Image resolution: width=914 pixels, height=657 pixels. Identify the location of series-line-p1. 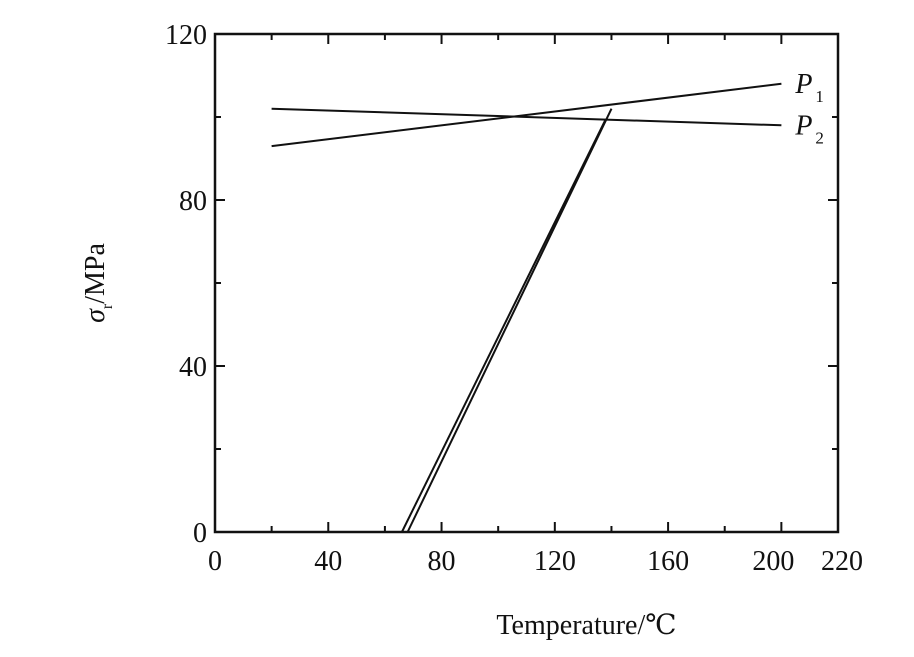
(526, 115).